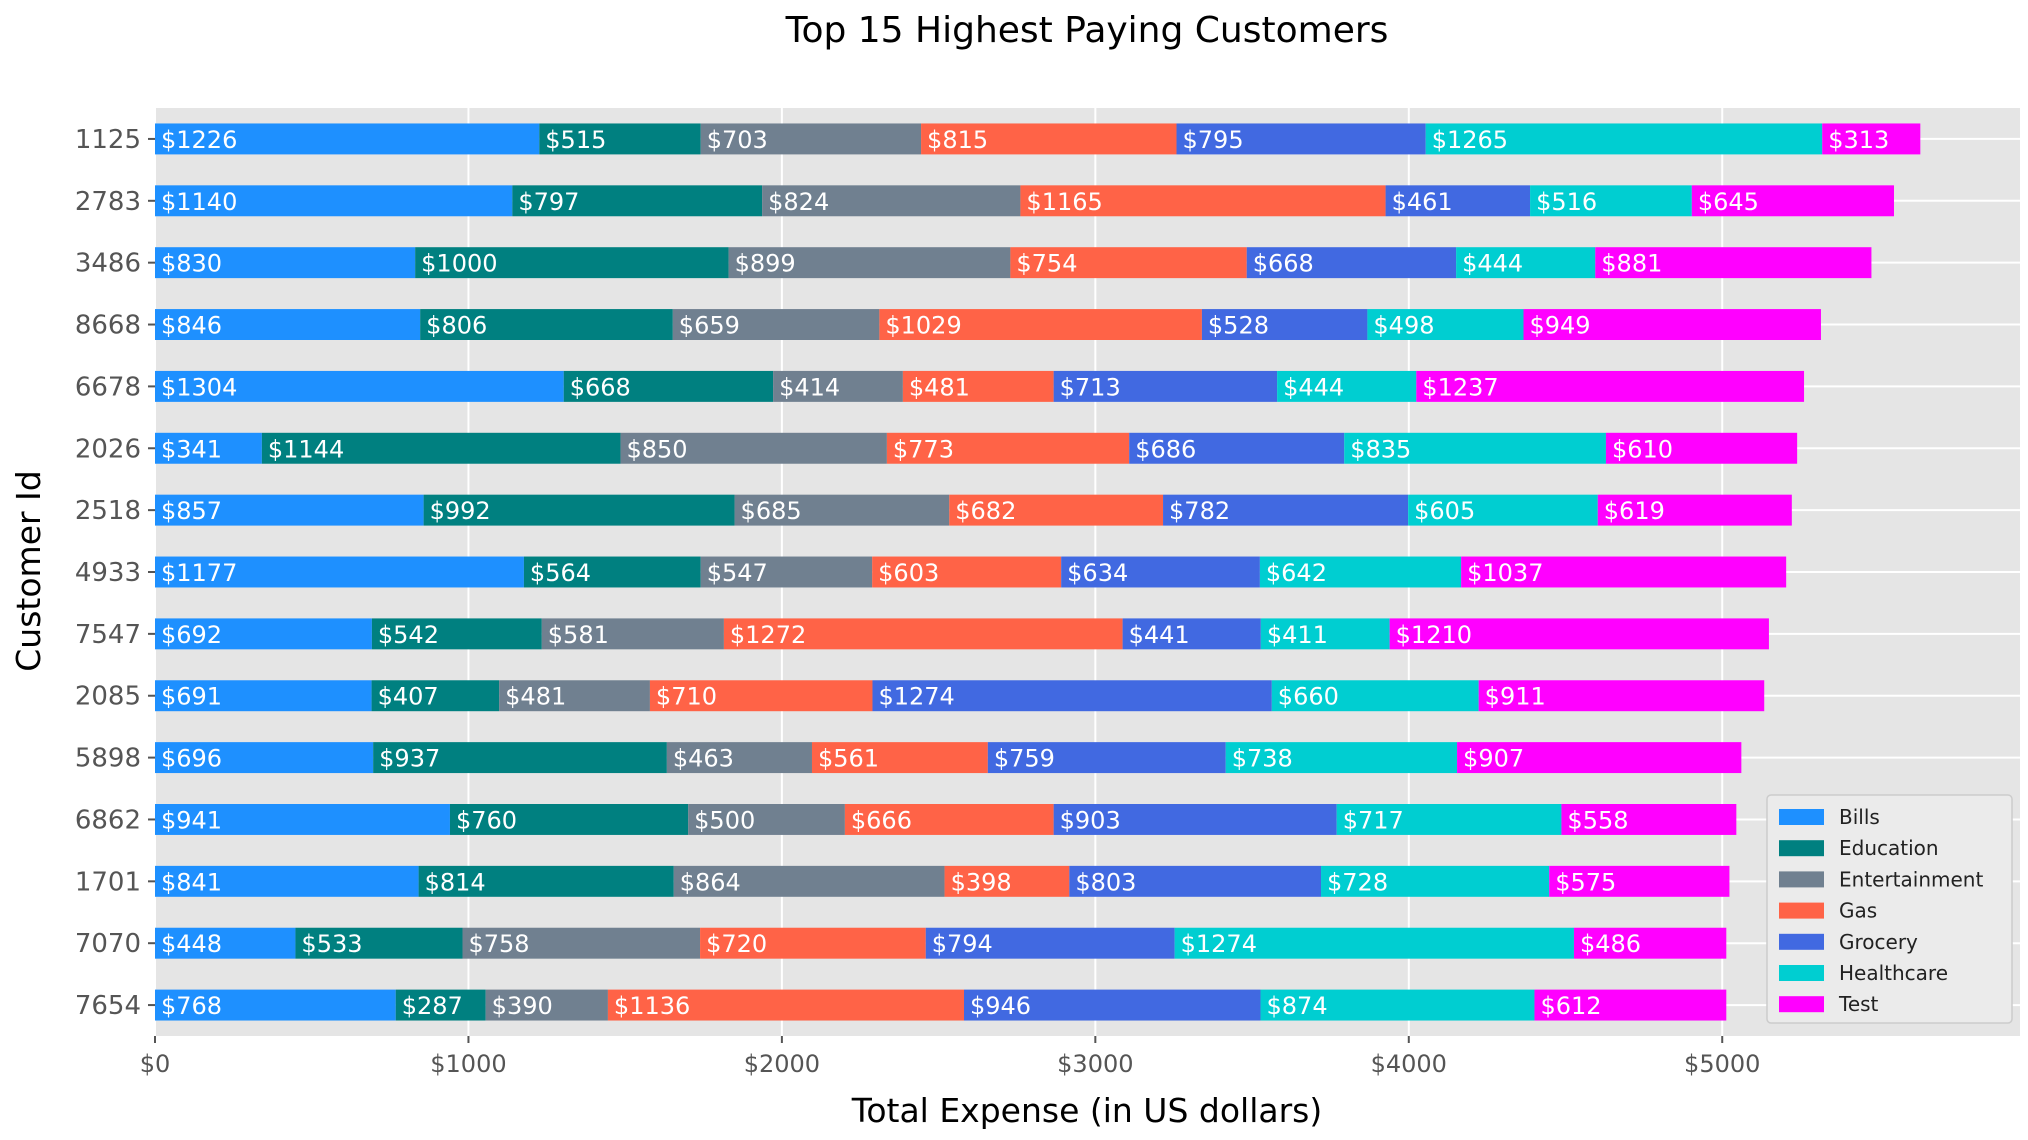 This screenshot has width=2028, height=1140. Describe the element at coordinates (522, 1006) in the screenshot. I see `bar-value-label: $390` at that location.